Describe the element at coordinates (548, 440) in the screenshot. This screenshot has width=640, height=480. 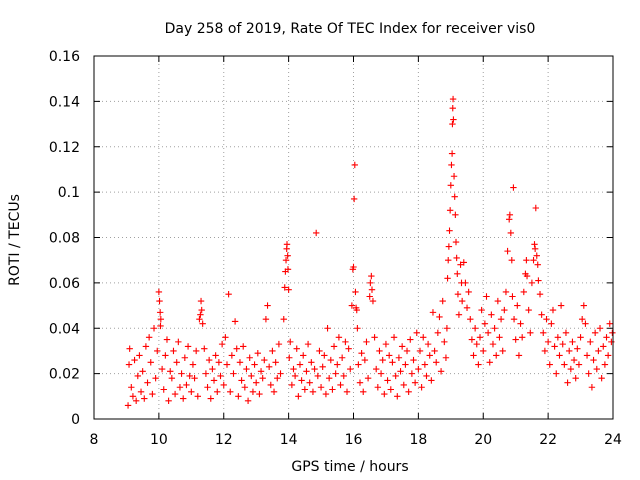
I see `x-tick-label: 22` at that location.